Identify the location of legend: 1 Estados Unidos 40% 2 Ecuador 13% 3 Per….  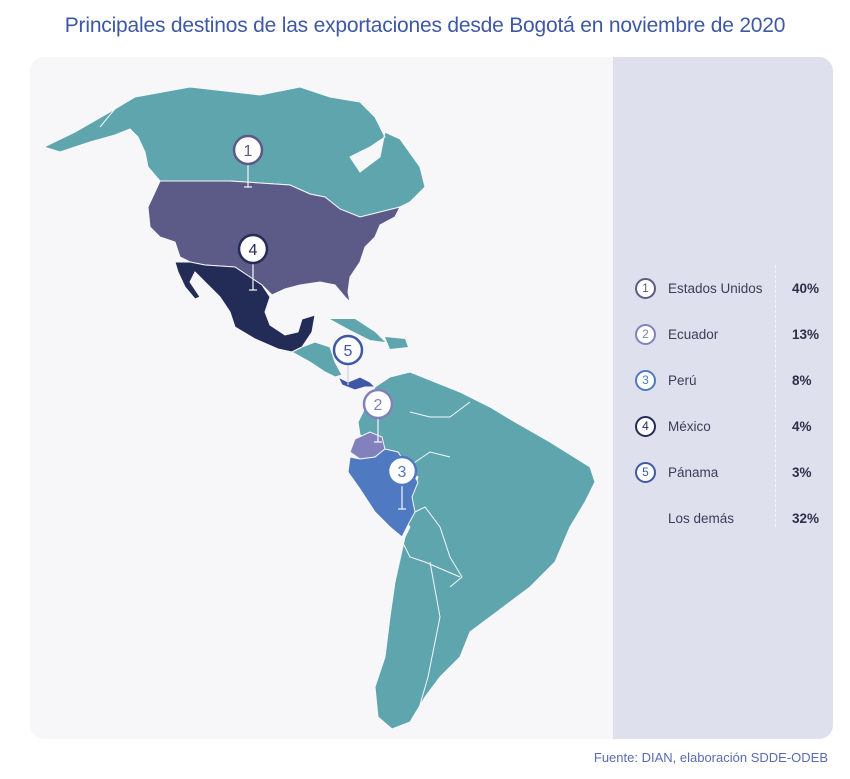
(730, 403).